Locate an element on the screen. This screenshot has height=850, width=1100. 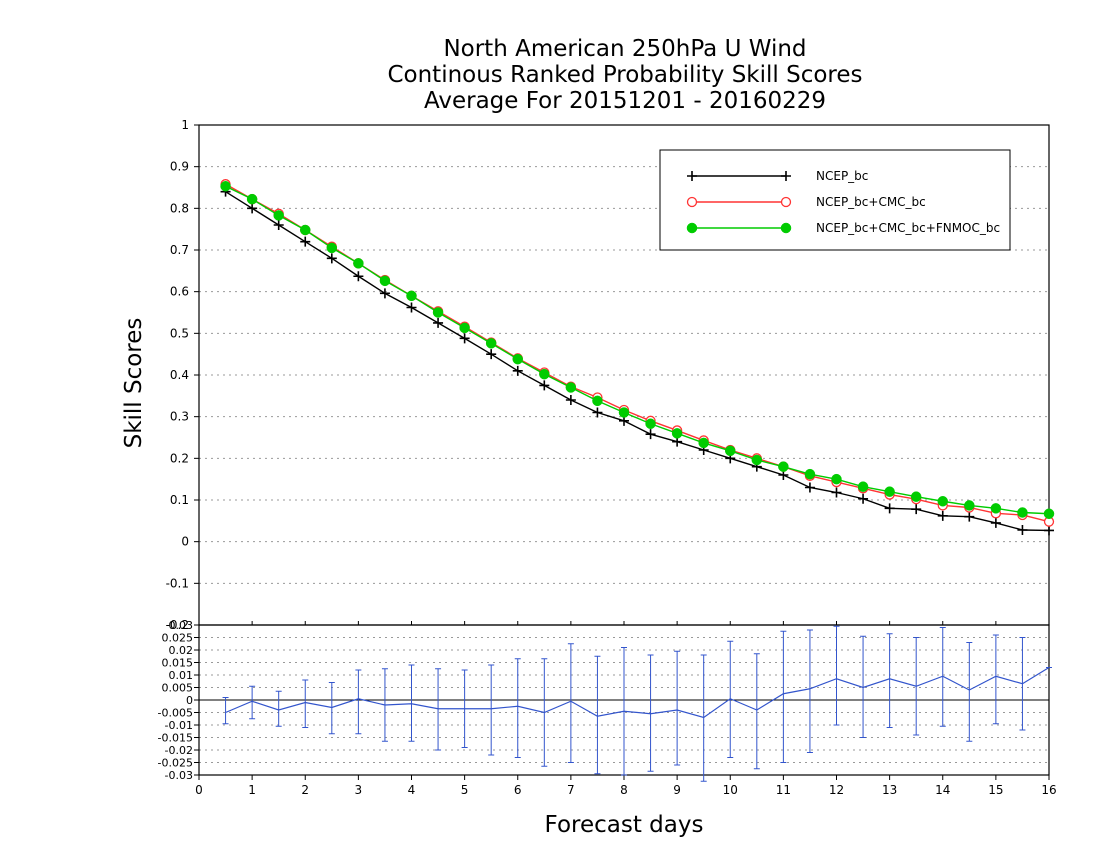
x-tick-label: 2 is located at coordinates (305, 790).